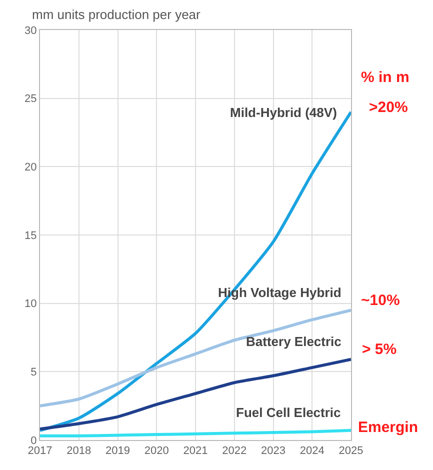 The image size is (433, 470). What do you see at coordinates (117, 14) in the screenshot?
I see `y-axis-title: mm units production per year` at bounding box center [117, 14].